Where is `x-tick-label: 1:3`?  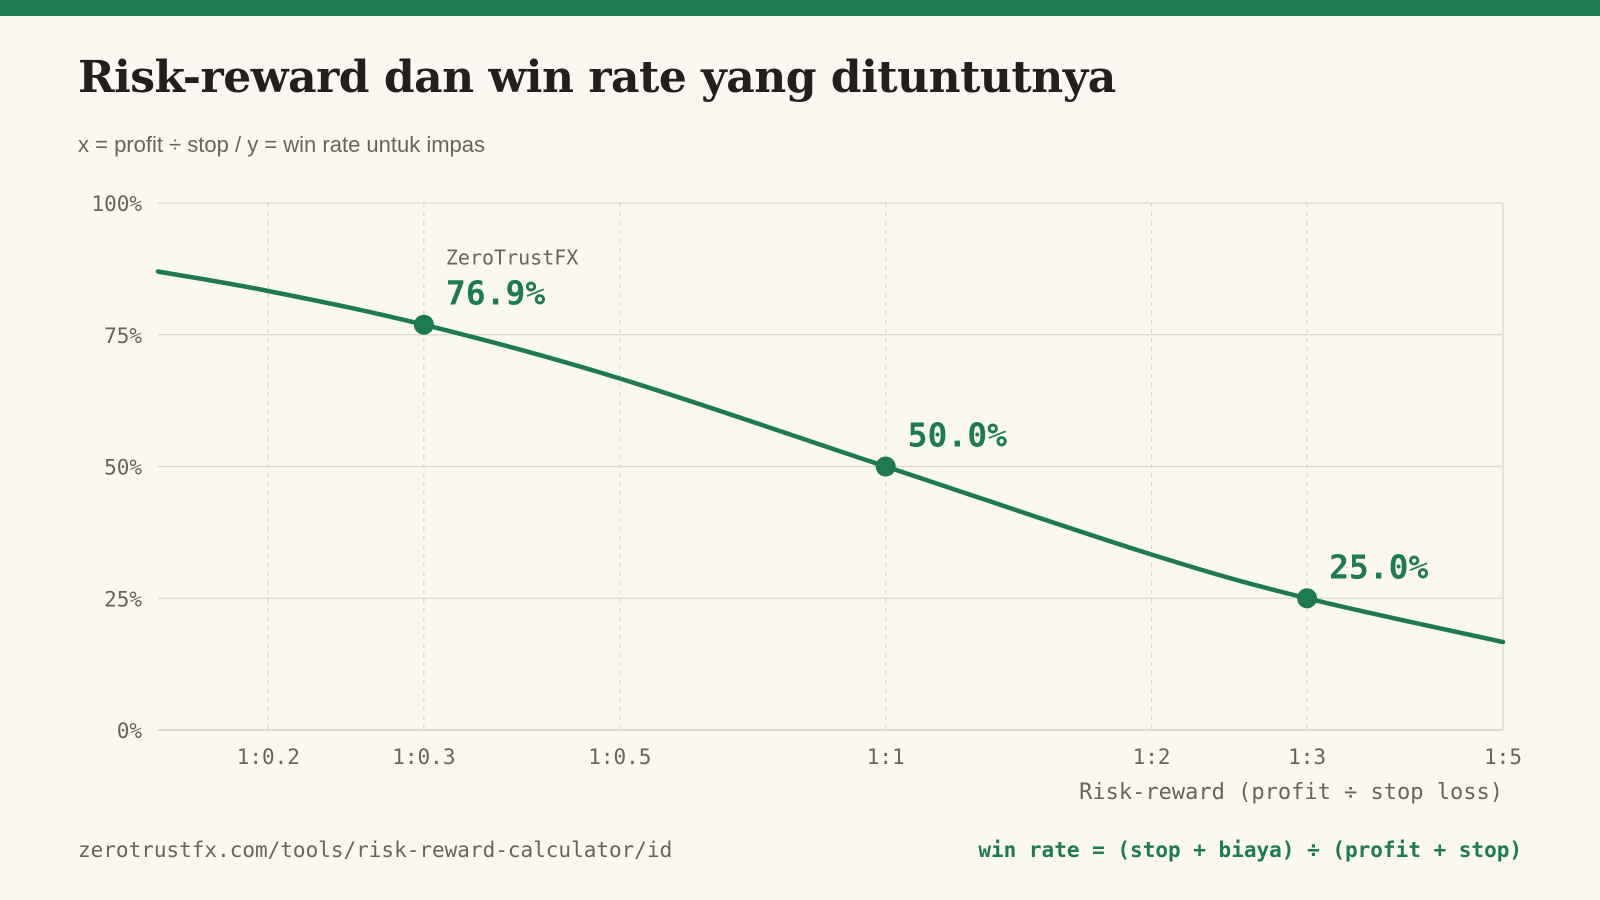 x-tick-label: 1:3 is located at coordinates (1307, 757).